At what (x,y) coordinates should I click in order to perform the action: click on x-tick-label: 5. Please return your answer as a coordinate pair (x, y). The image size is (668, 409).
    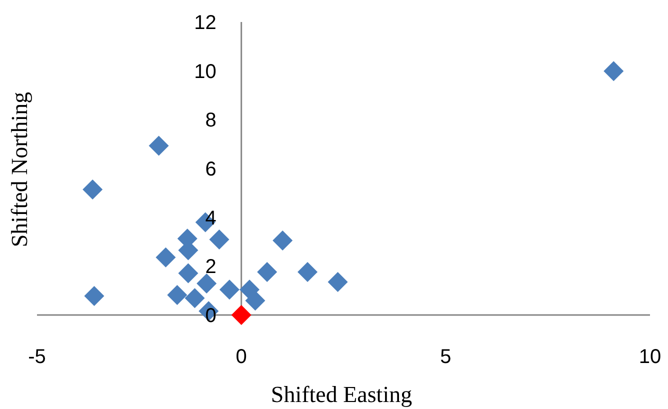
    Looking at the image, I should click on (446, 357).